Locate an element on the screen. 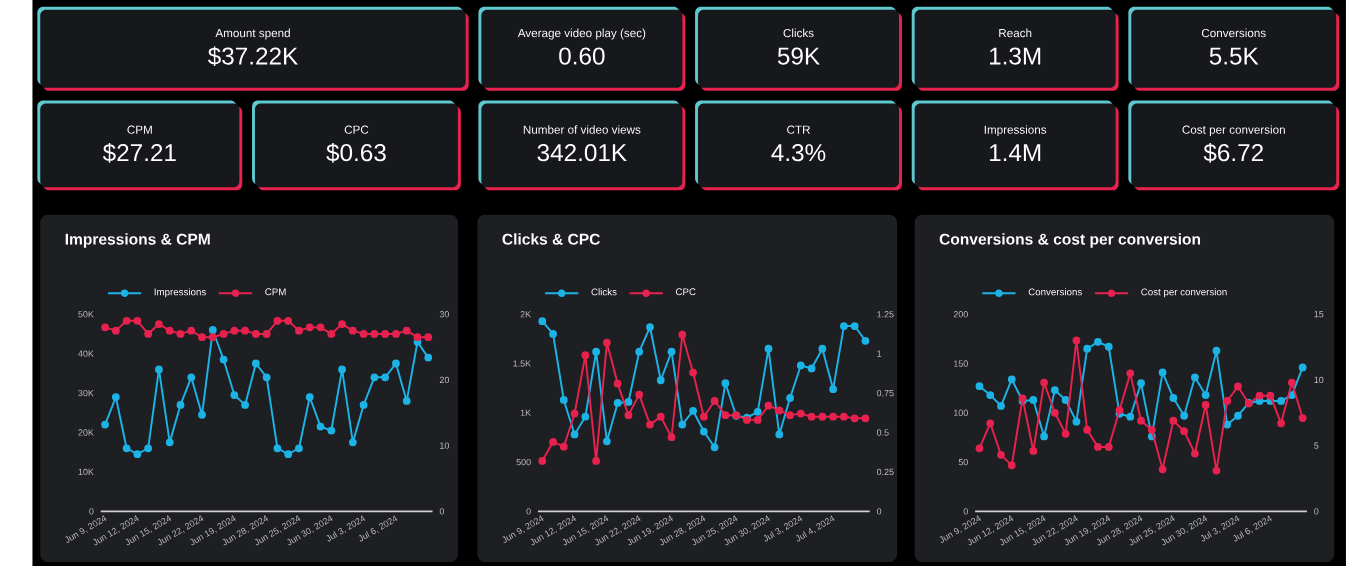  text: $27.21 is located at coordinates (139, 153).